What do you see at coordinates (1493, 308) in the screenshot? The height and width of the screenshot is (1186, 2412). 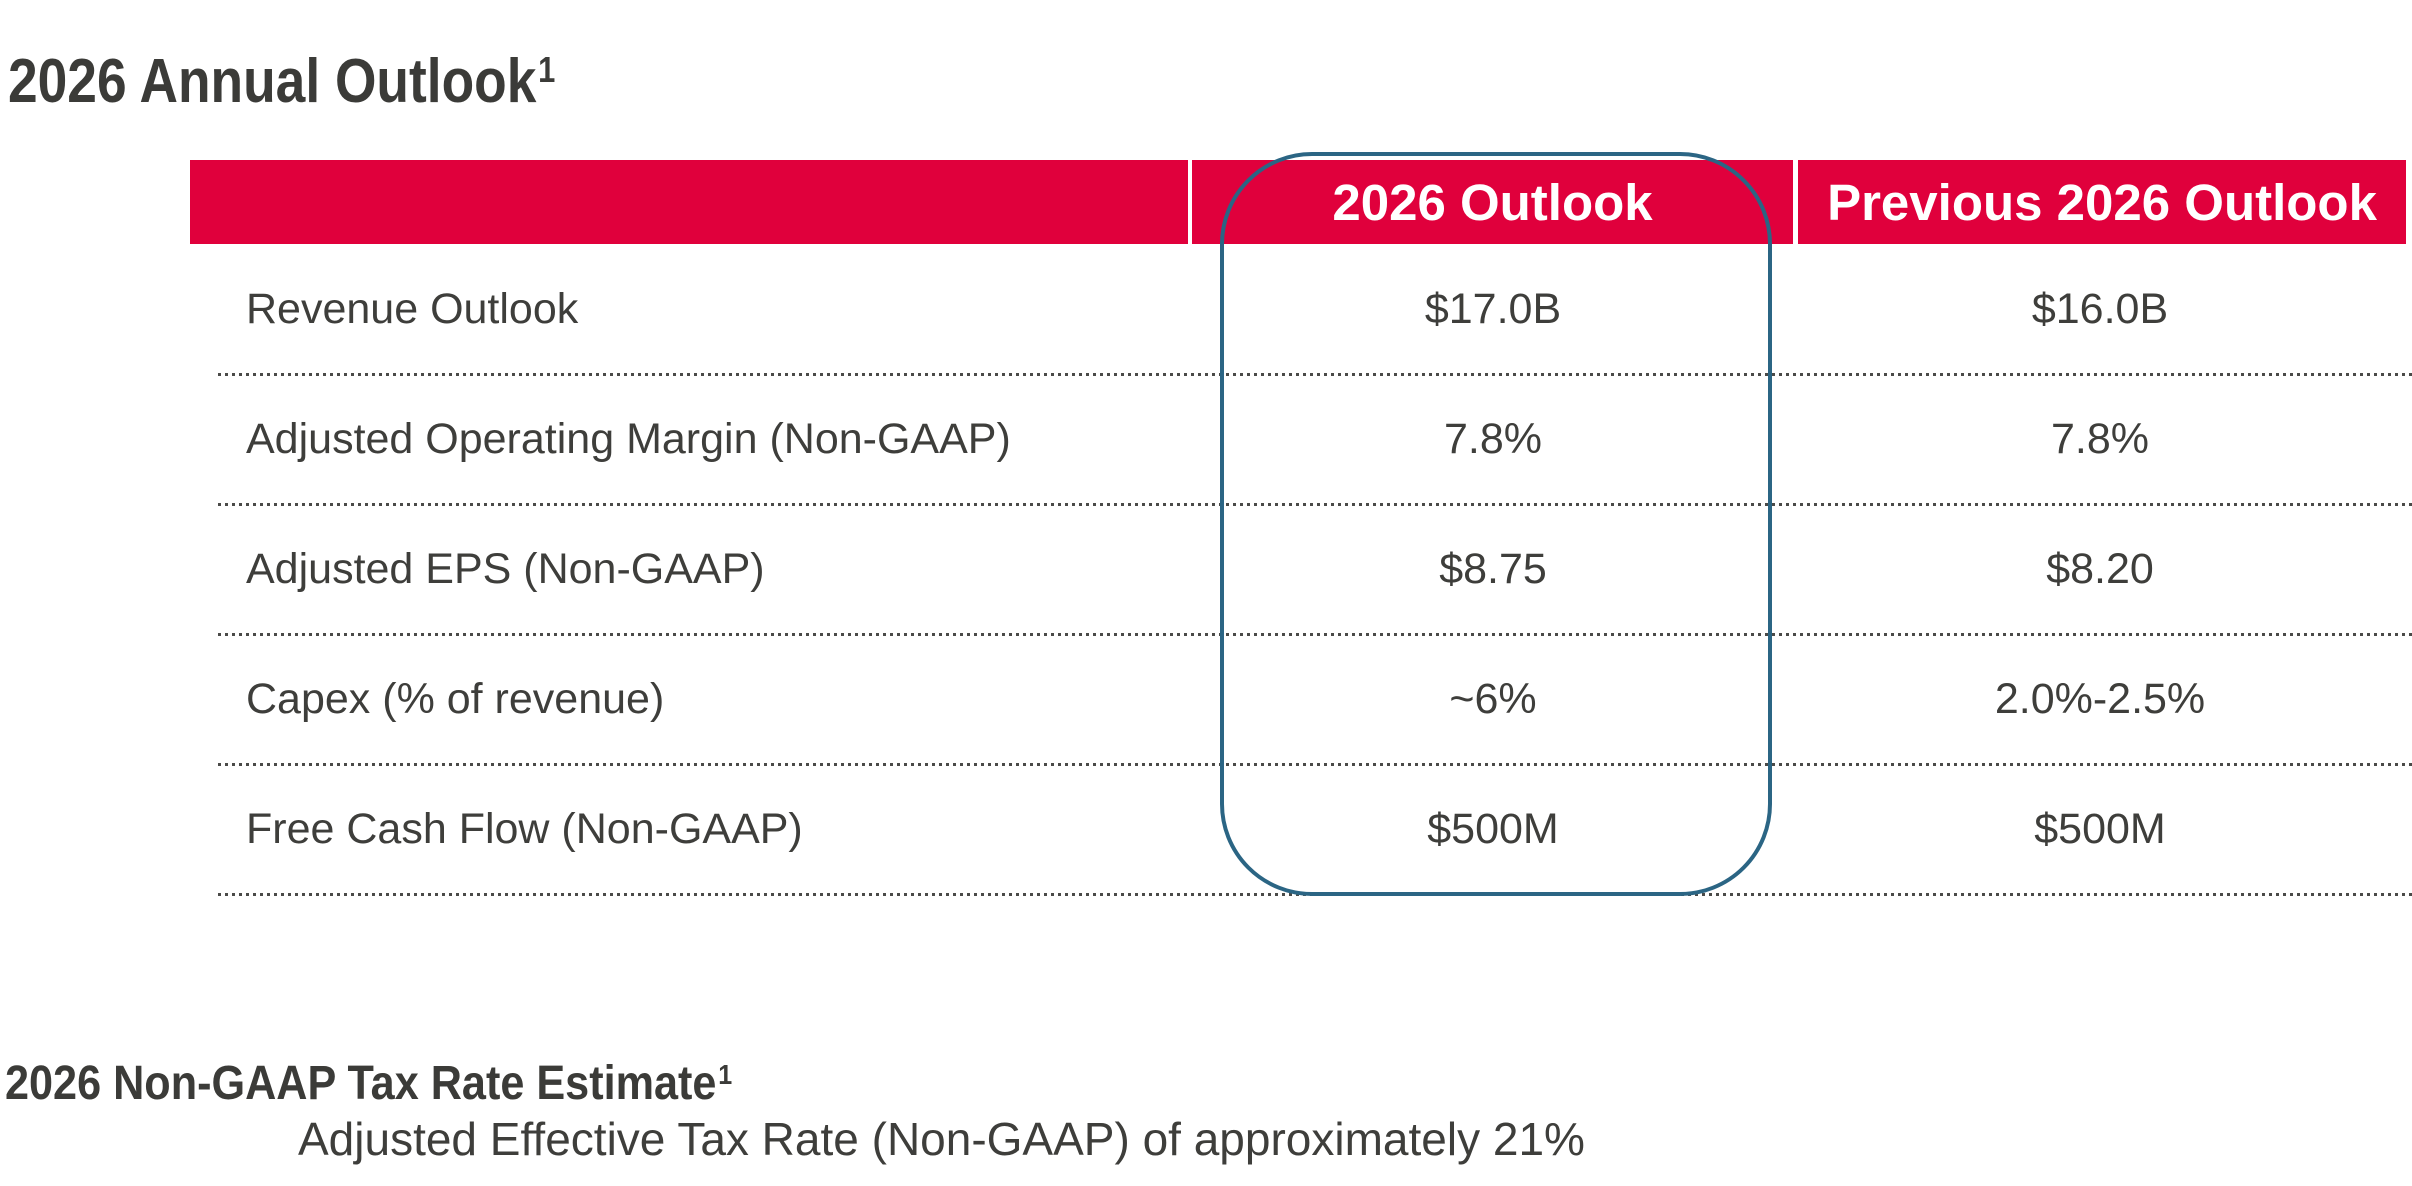 I see `outlook-2026-value: $17.0B` at bounding box center [1493, 308].